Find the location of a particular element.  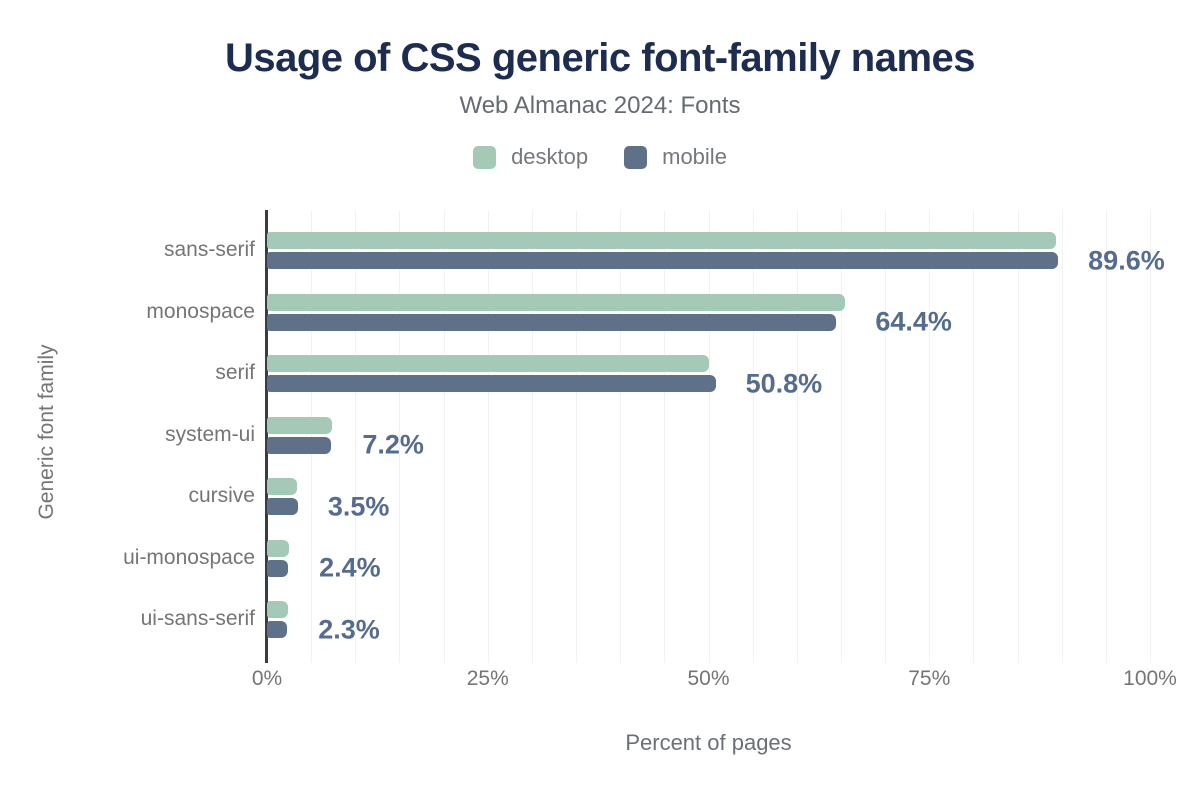

category-label: monospace is located at coordinates (200, 311).